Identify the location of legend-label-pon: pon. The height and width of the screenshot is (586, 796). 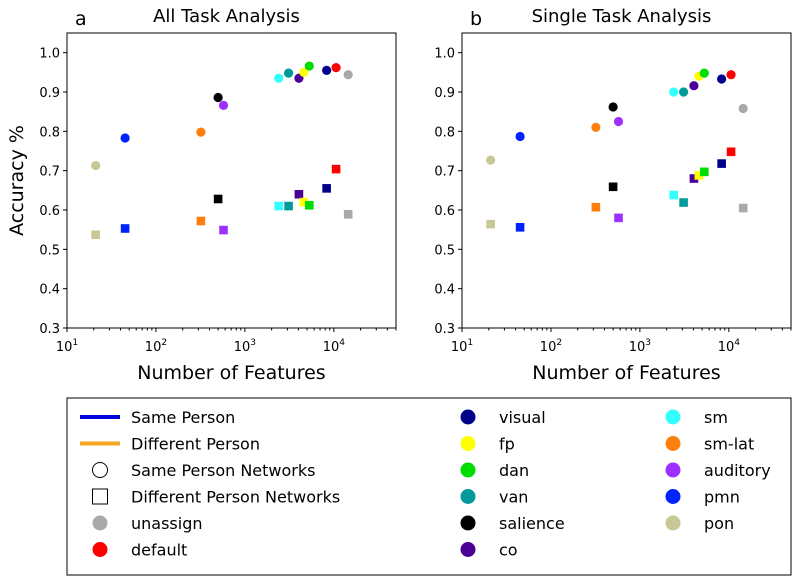
(719, 523).